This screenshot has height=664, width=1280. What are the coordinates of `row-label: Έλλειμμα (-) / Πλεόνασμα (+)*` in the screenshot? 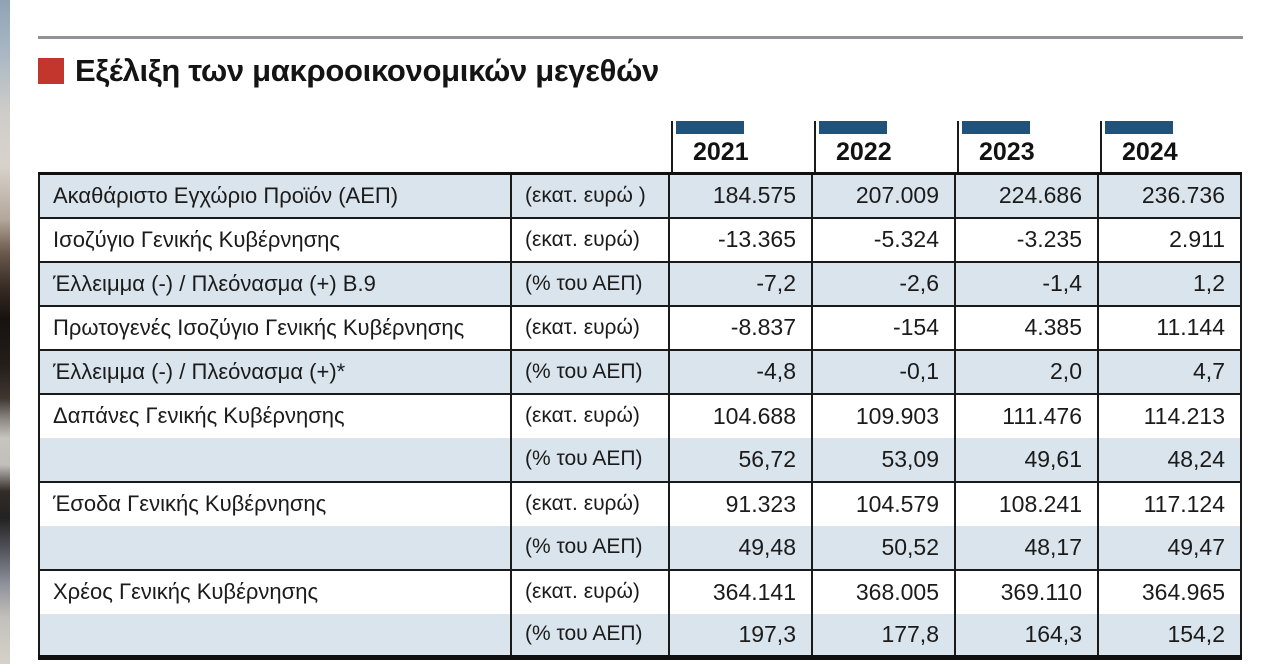 It's located at (275, 371).